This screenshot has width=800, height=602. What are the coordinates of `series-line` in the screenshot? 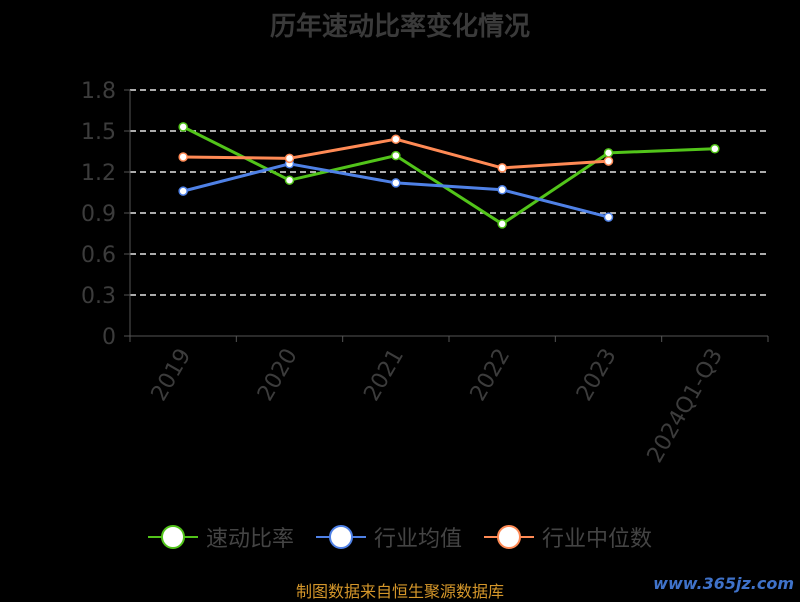 It's located at (448, 175).